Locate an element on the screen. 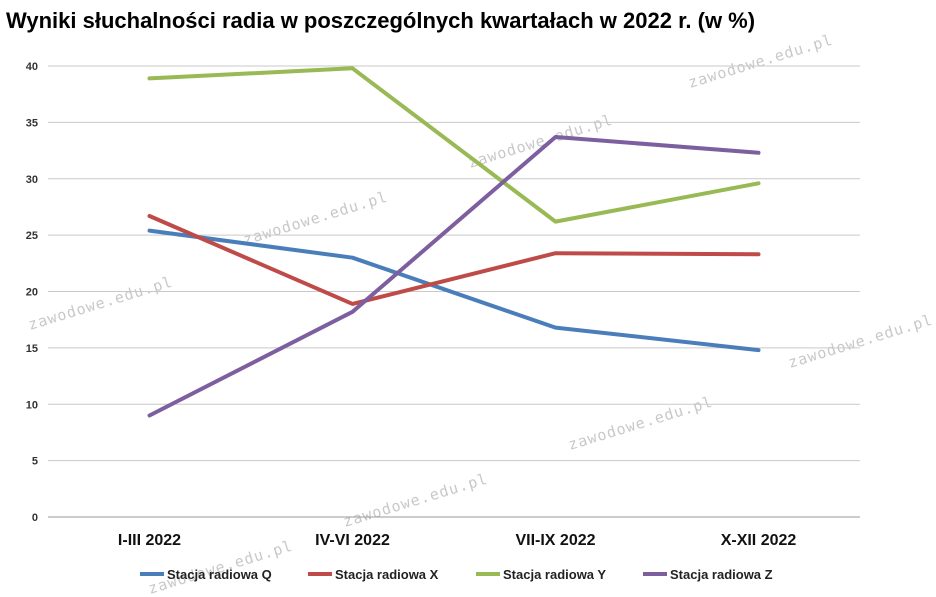 The image size is (936, 597). legend-label: Stacja radiowa Q is located at coordinates (219, 574).